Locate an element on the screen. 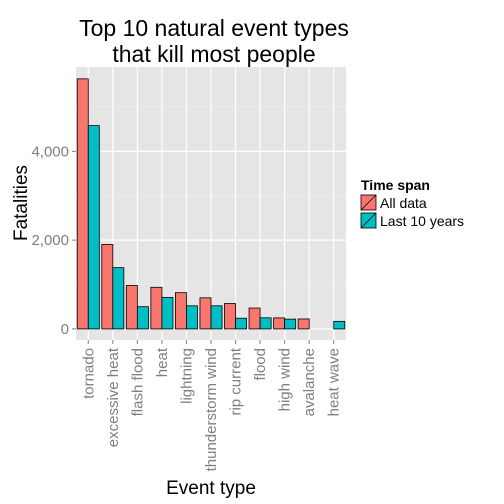  chart-title-line-2: that kill most people is located at coordinates (213, 54).